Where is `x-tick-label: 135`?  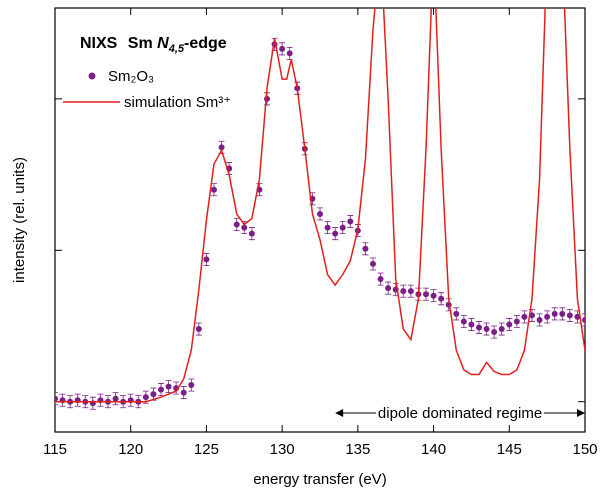 x-tick-label: 135 is located at coordinates (357, 449).